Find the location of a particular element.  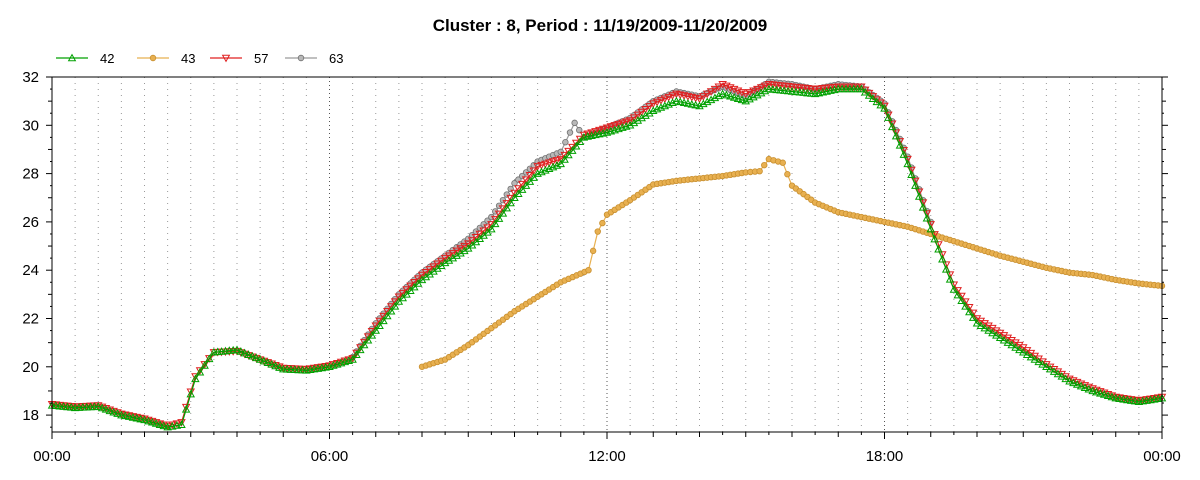

y-tick-label: 32 is located at coordinates (30, 77).